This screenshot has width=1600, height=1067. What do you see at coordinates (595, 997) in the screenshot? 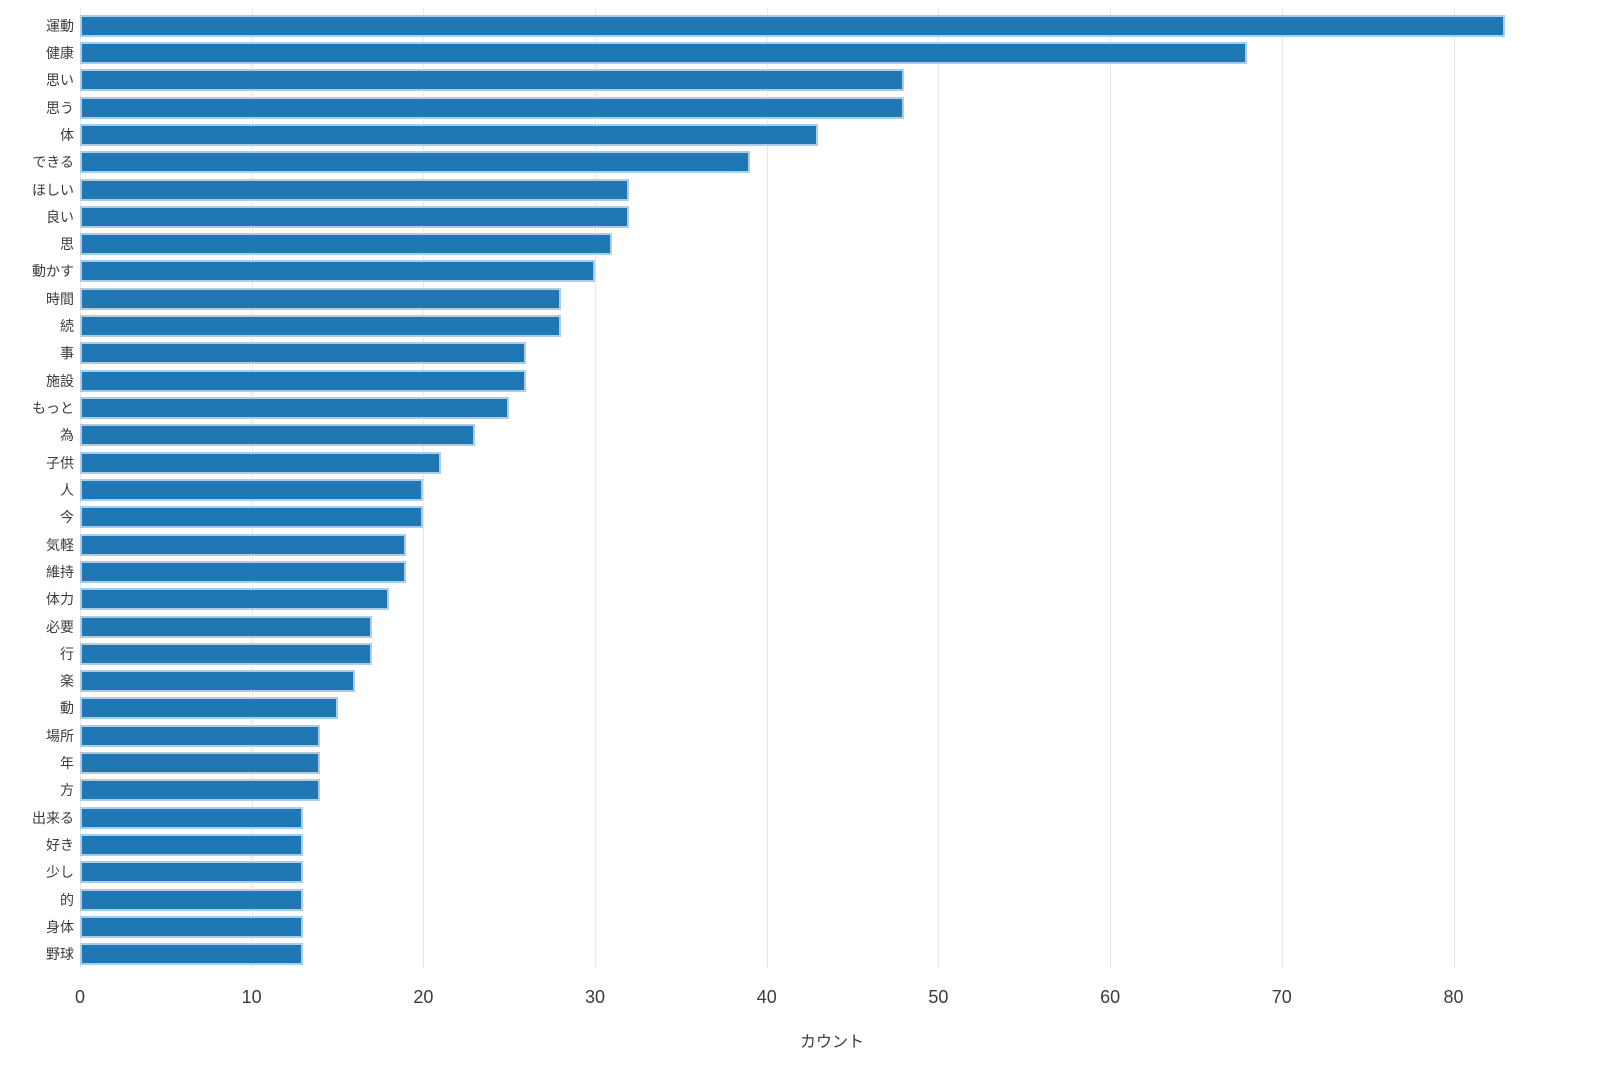
I see `x-tick-label-30: 30` at bounding box center [595, 997].